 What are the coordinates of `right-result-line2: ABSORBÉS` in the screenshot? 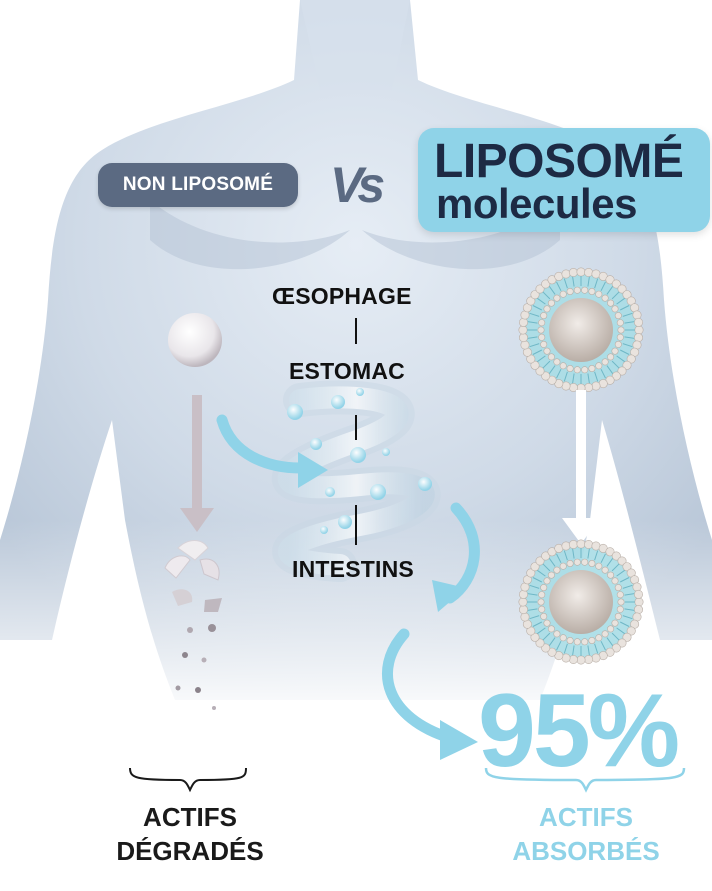 It's located at (586, 851).